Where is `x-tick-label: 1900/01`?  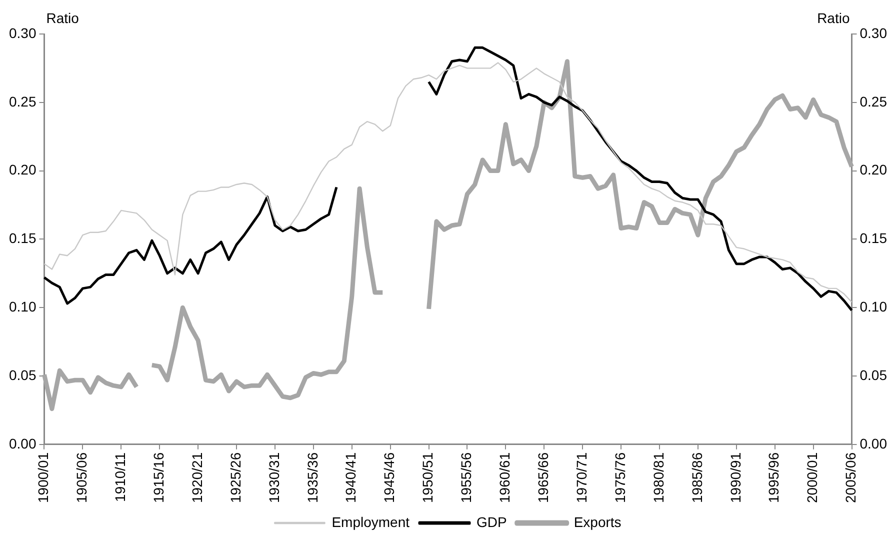
x-tick-label: 1900/01 is located at coordinates (43, 478).